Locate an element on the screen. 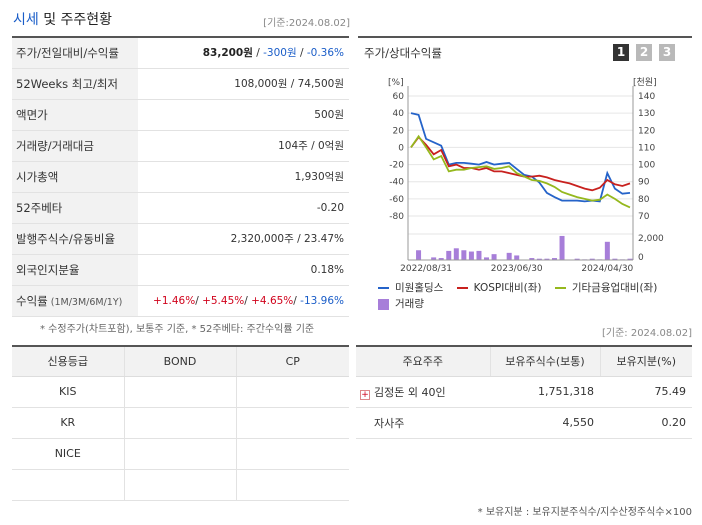  quote-row-par: 액면가 500원 is located at coordinates (180, 115).